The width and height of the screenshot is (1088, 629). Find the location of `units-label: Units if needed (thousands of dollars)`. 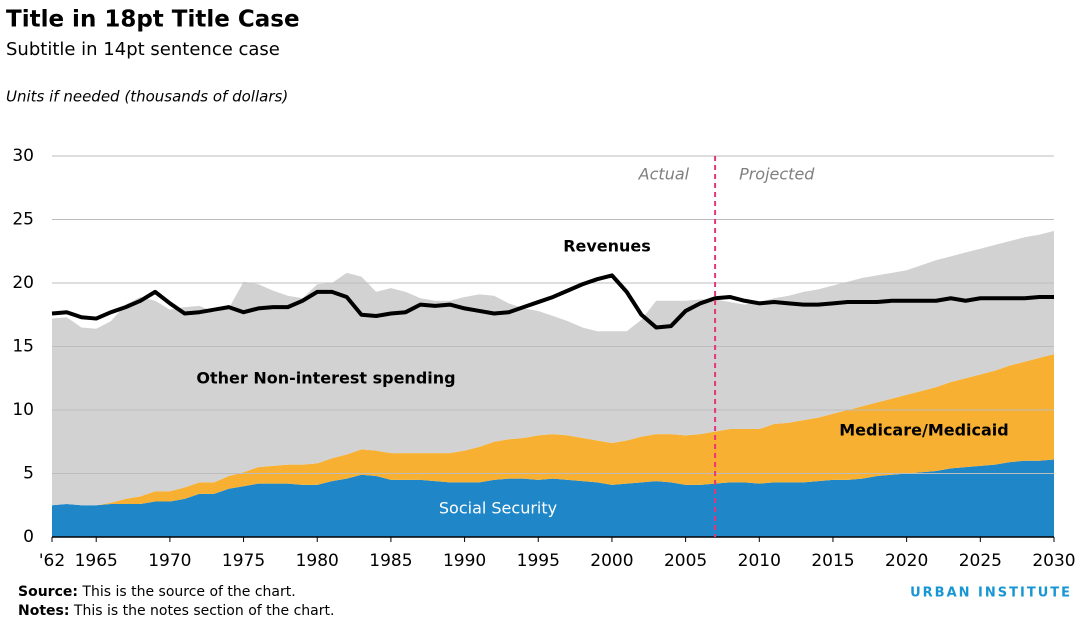

units-label: Units if needed (thousands of dollars) is located at coordinates (147, 97).